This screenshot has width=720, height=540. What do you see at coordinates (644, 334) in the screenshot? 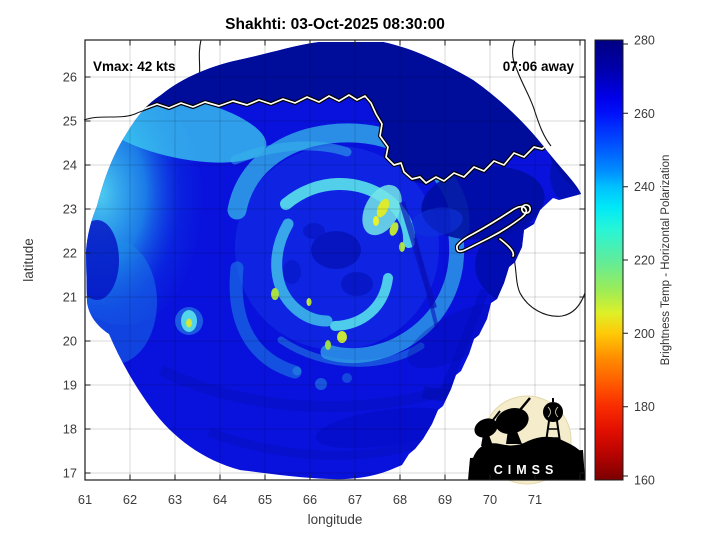
I see `colorbar-tick-label: 200` at bounding box center [644, 334].